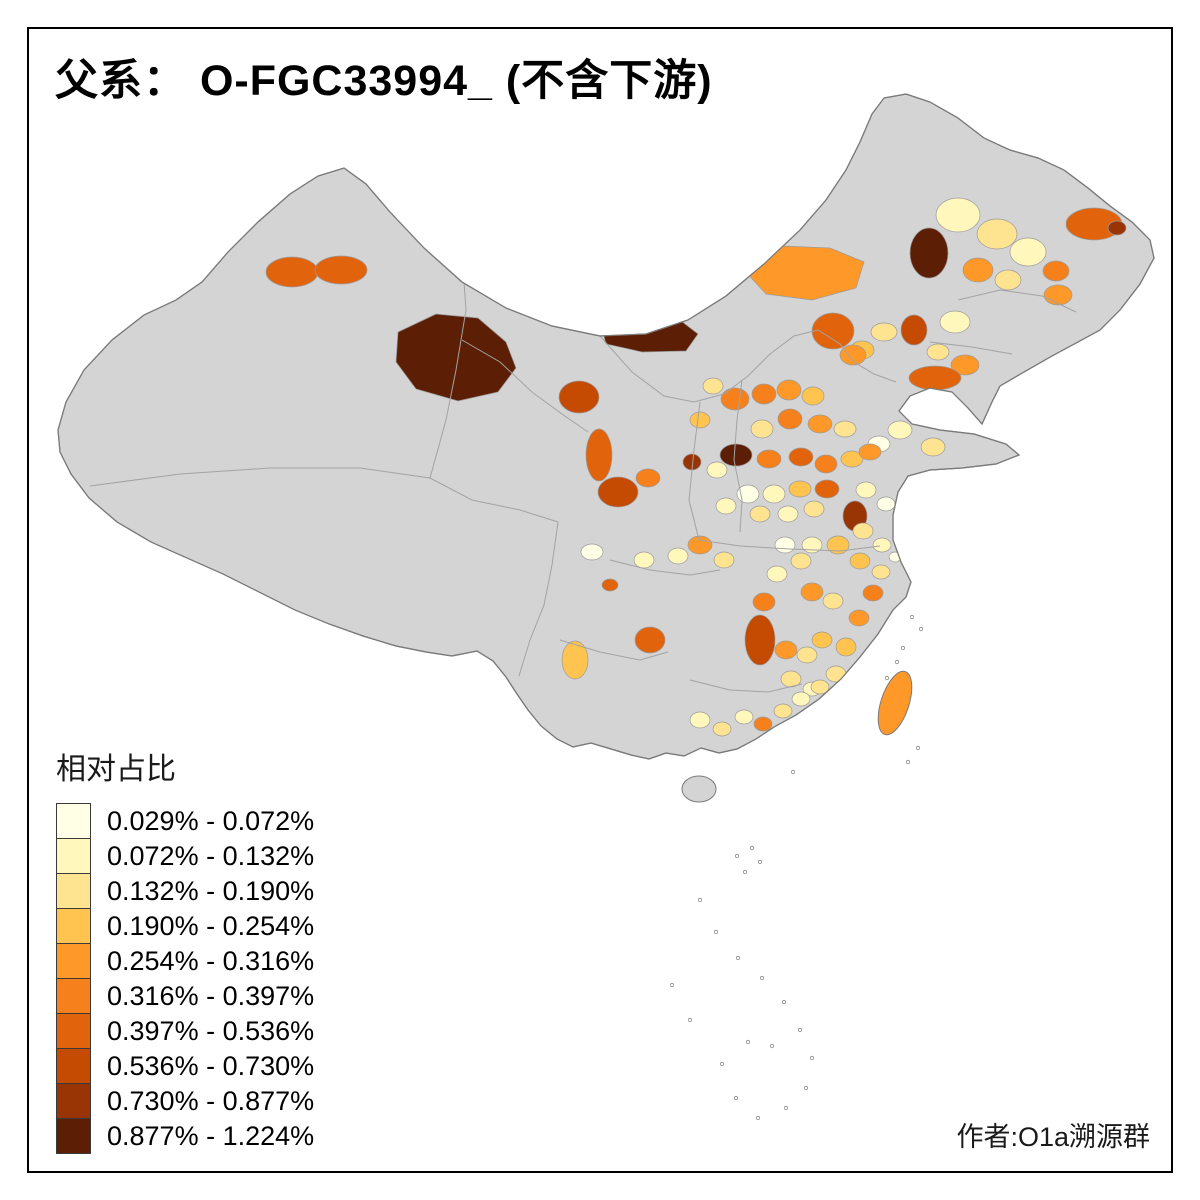  I want to click on legend-item: 0.029% - 0.072%, so click(185, 821).